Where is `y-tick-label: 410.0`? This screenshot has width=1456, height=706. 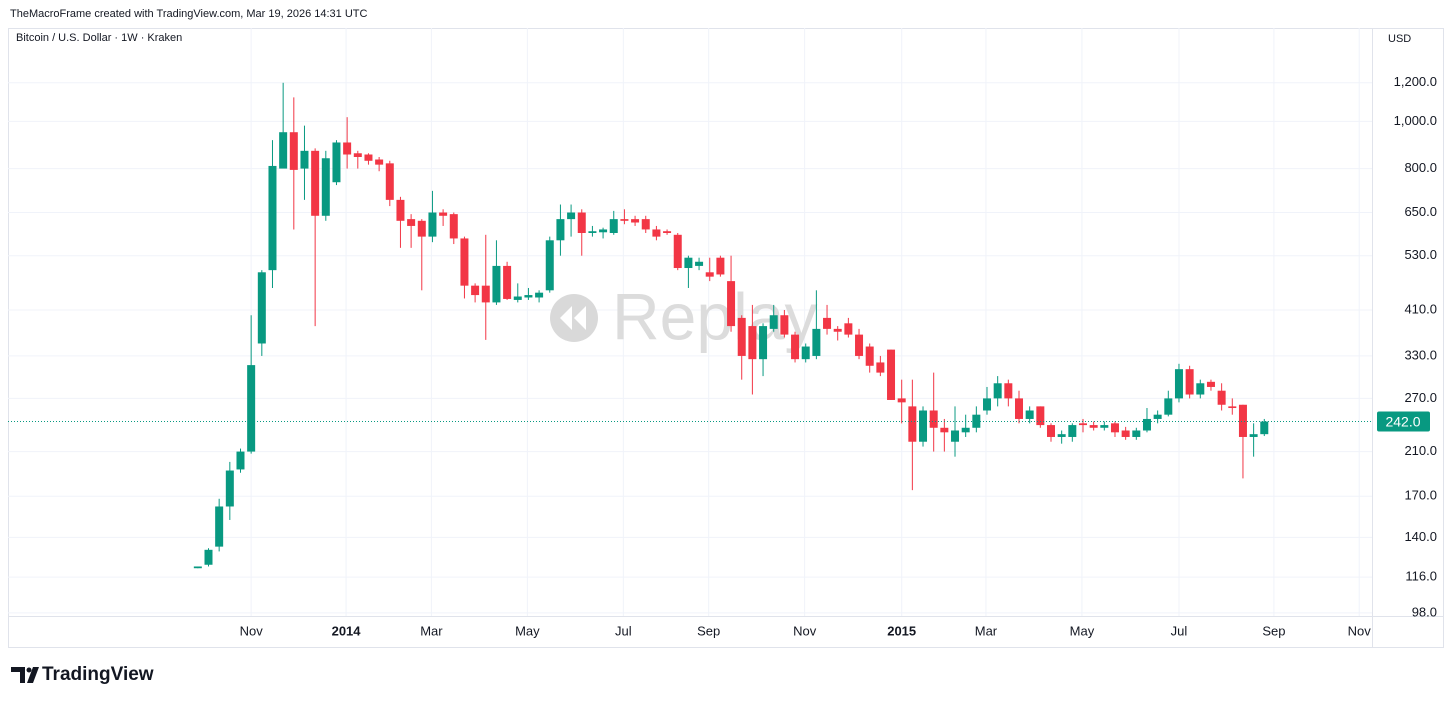
y-tick-label: 410.0 is located at coordinates (1420, 308).